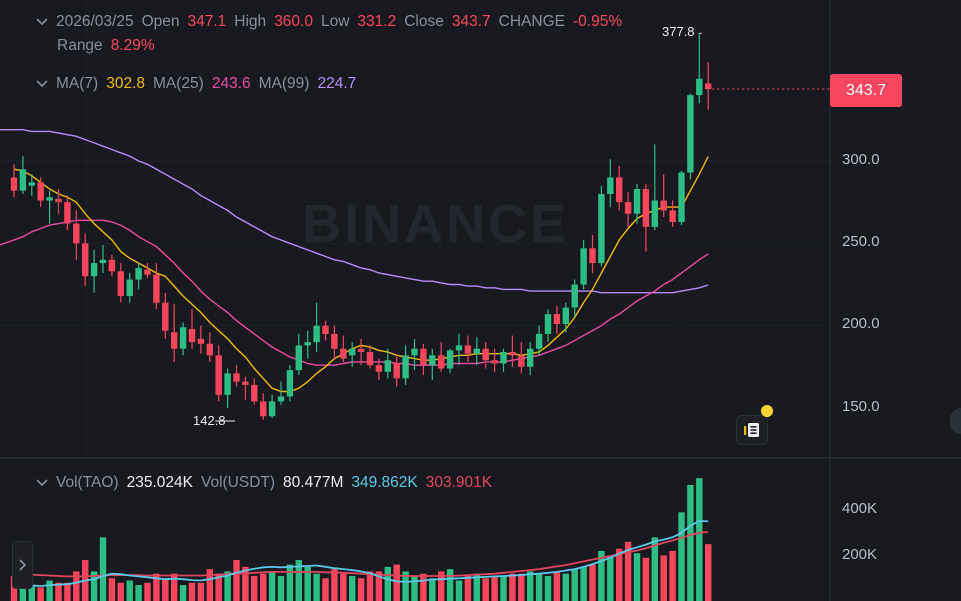 The height and width of the screenshot is (601, 961). Describe the element at coordinates (178, 83) in the screenshot. I see `ma25-label: MA(25)` at that location.